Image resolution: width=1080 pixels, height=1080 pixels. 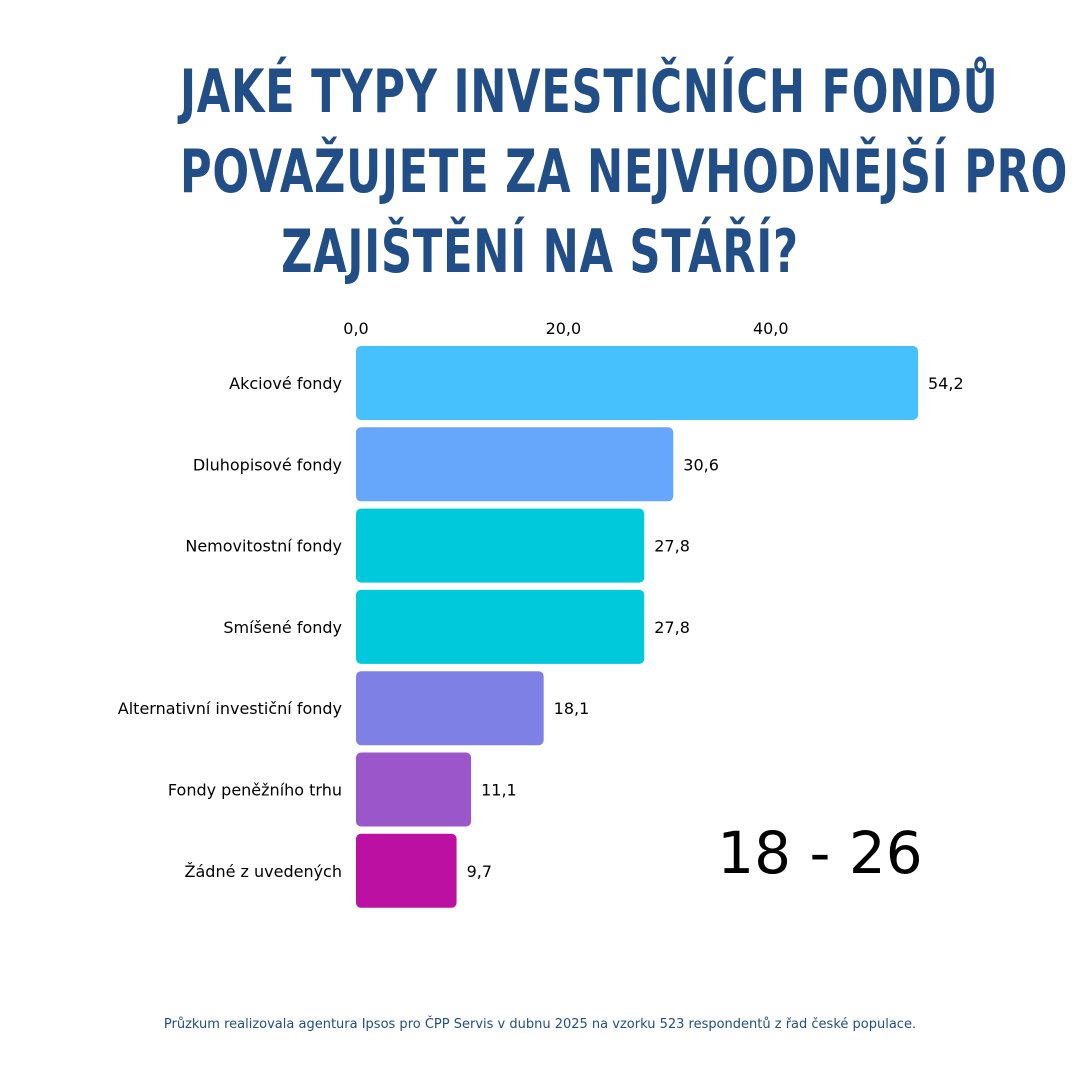 What do you see at coordinates (820, 853) in the screenshot?
I see `age-group-label: 18 - 26` at bounding box center [820, 853].